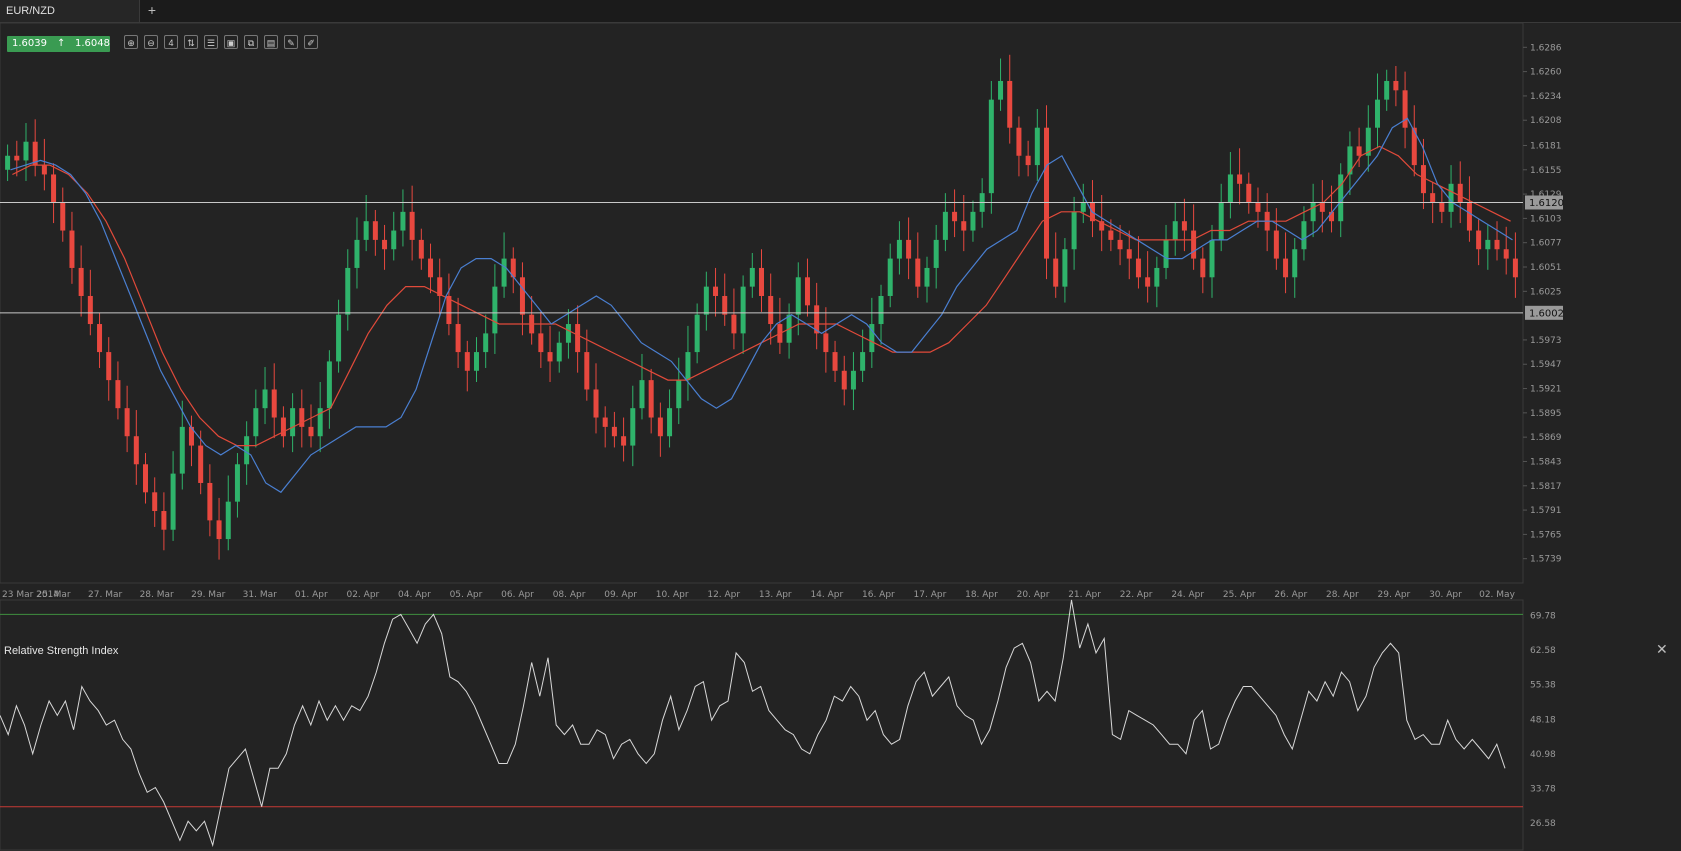 The height and width of the screenshot is (851, 1681). What do you see at coordinates (70, 11) in the screenshot?
I see `tab-eur-nzd: EUR/NZD` at bounding box center [70, 11].